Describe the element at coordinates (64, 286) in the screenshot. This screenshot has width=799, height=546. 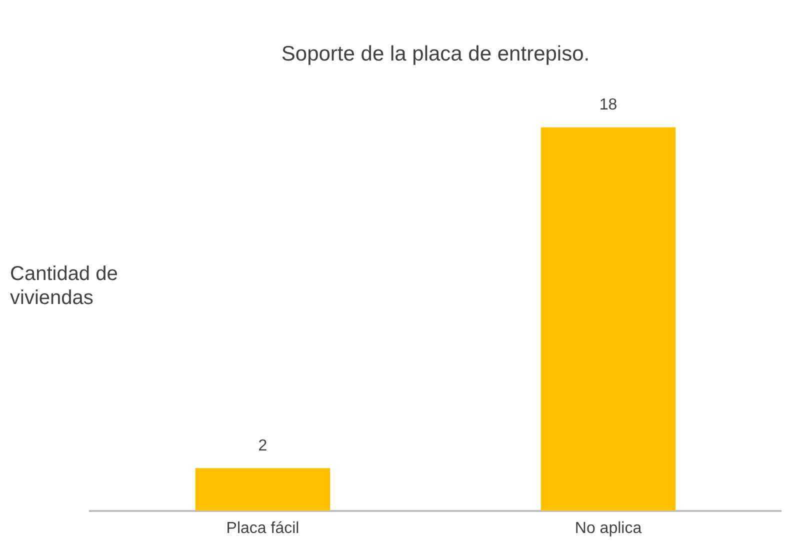
I see `y-axis-title: Cantidad de viviendas` at that location.